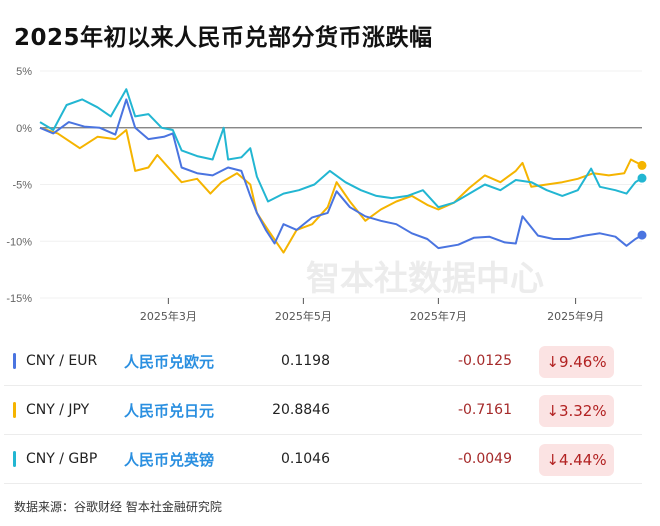 The height and width of the screenshot is (526, 660). I want to click on y-tick-label: -15%, so click(19, 299).